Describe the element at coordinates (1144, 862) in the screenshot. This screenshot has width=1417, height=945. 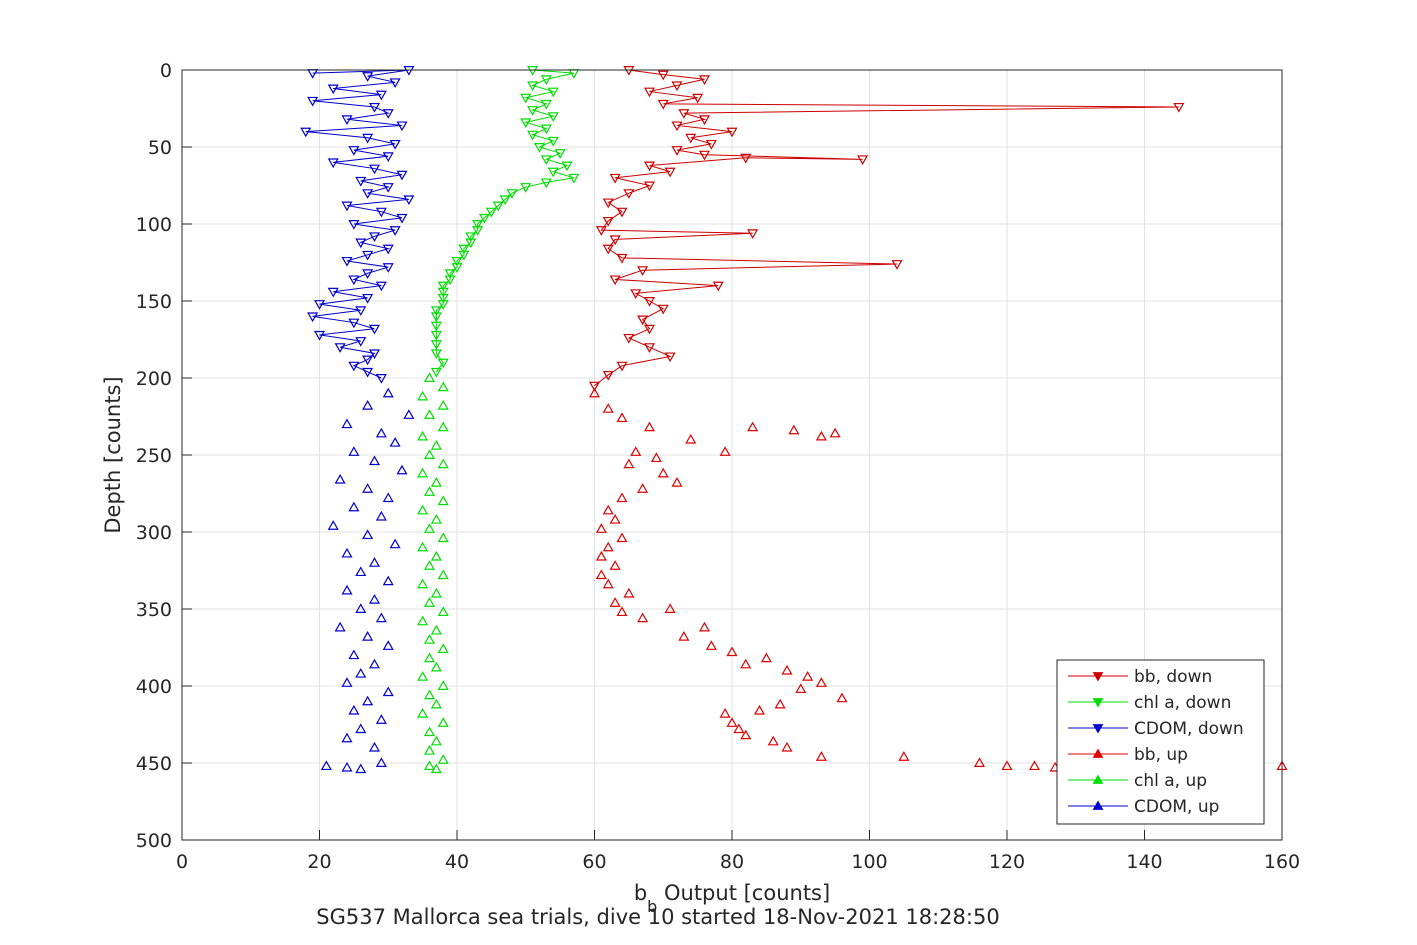
I see `x-tick-label: 140` at that location.